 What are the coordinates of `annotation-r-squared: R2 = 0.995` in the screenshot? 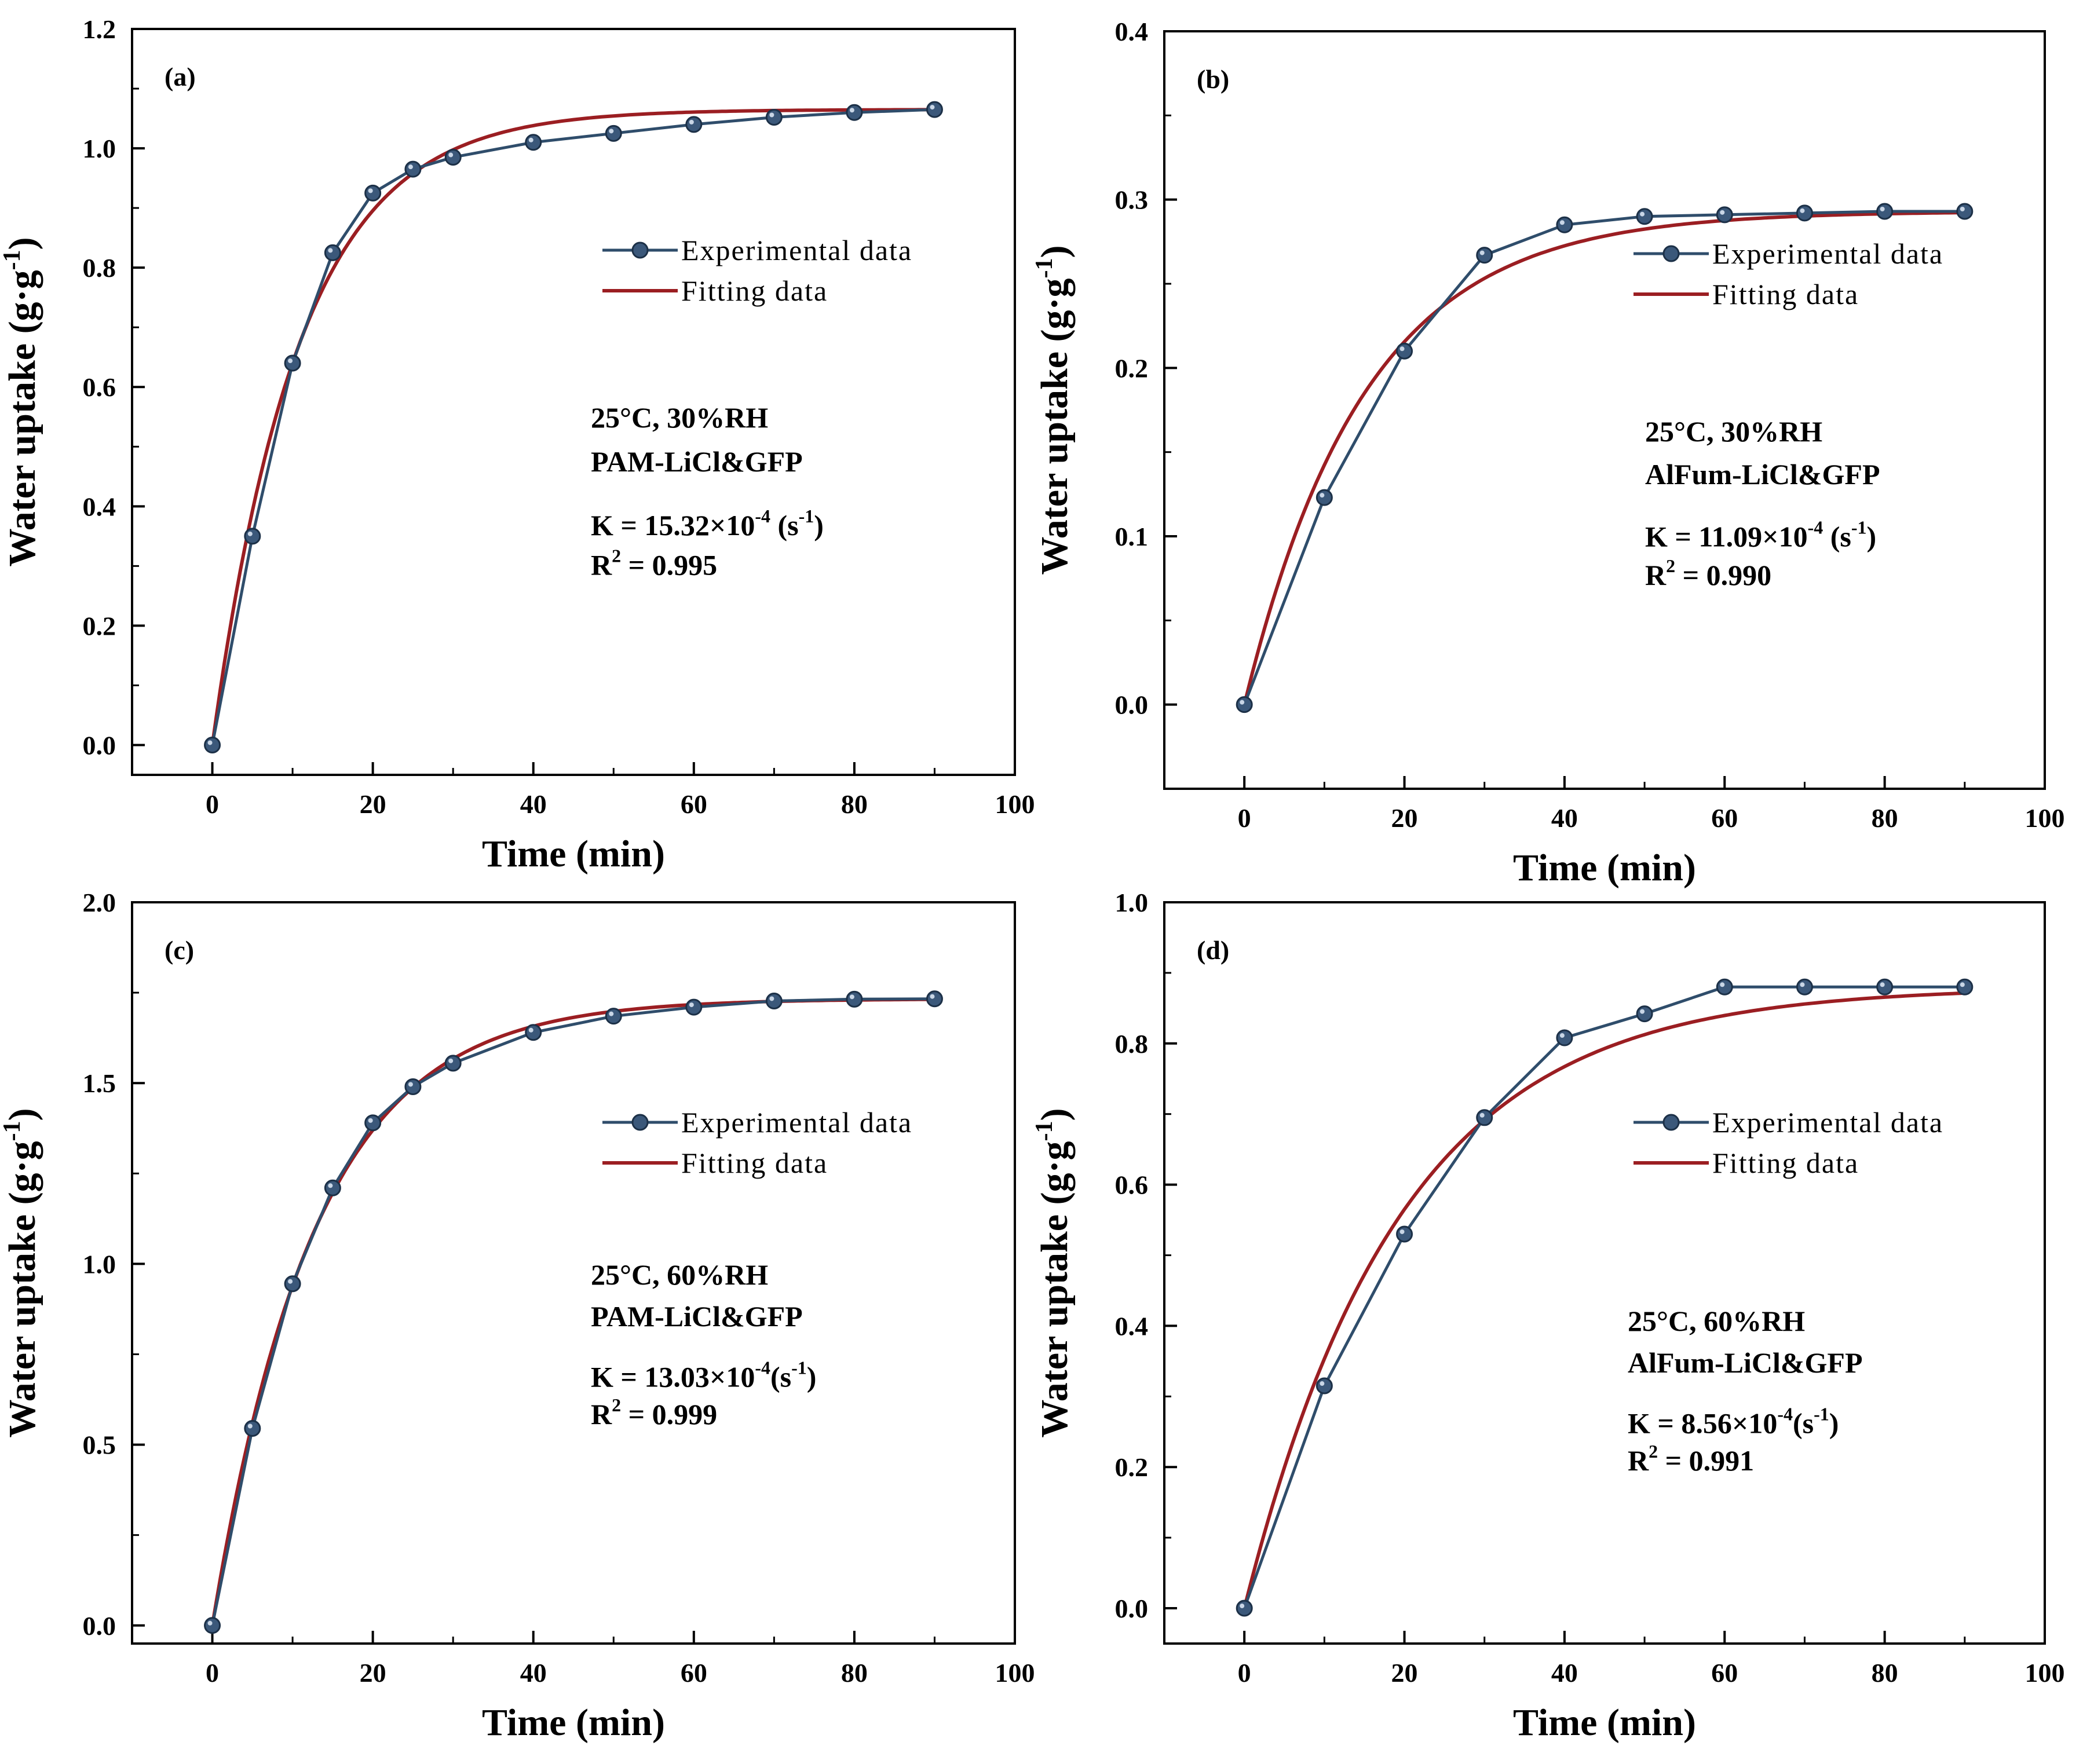 It's located at (654, 563).